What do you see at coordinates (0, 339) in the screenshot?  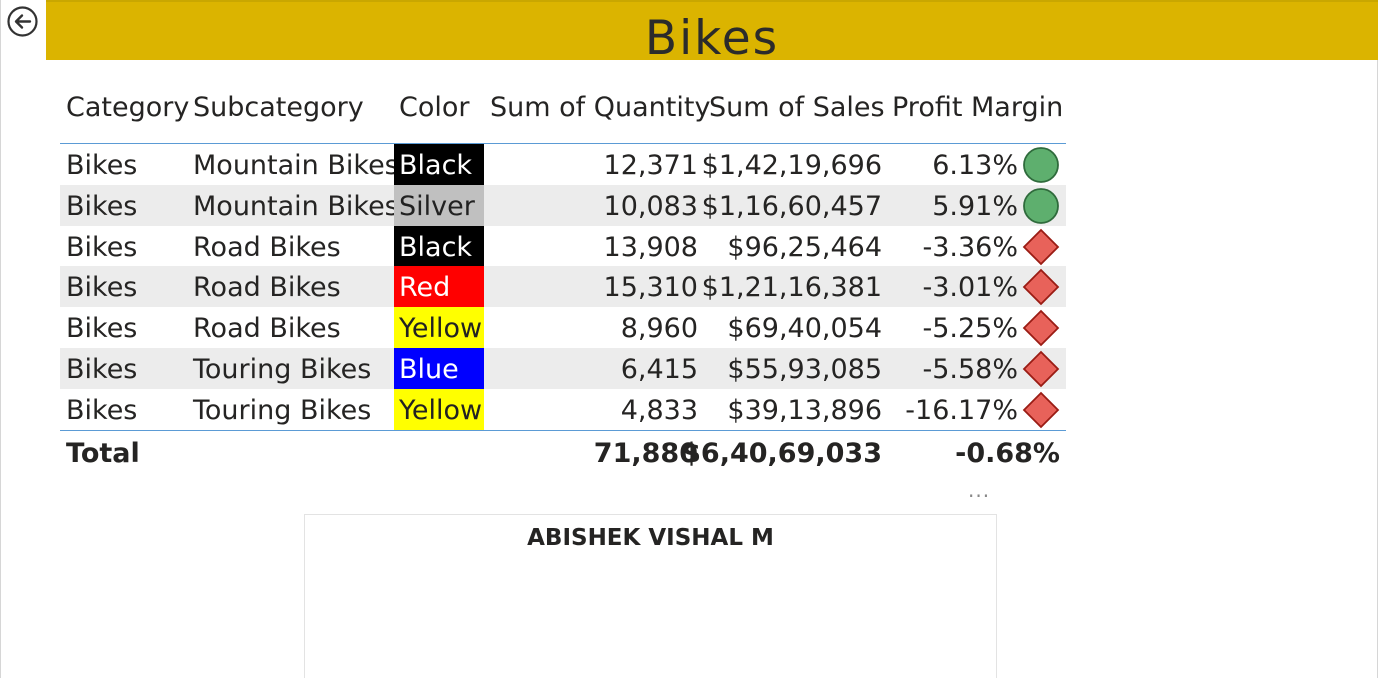 I see `canvas-left-border` at bounding box center [0, 339].